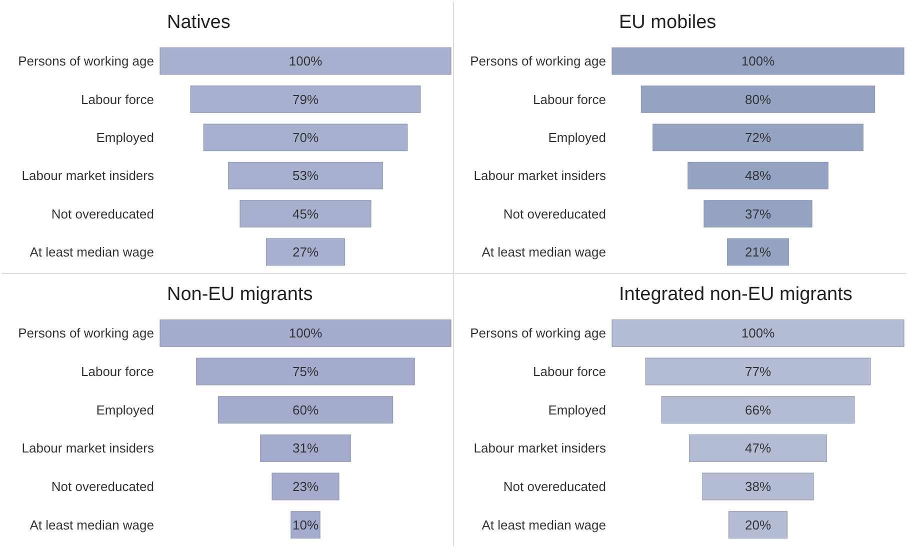  Describe the element at coordinates (758, 252) in the screenshot. I see `data-label: 21%` at that location.